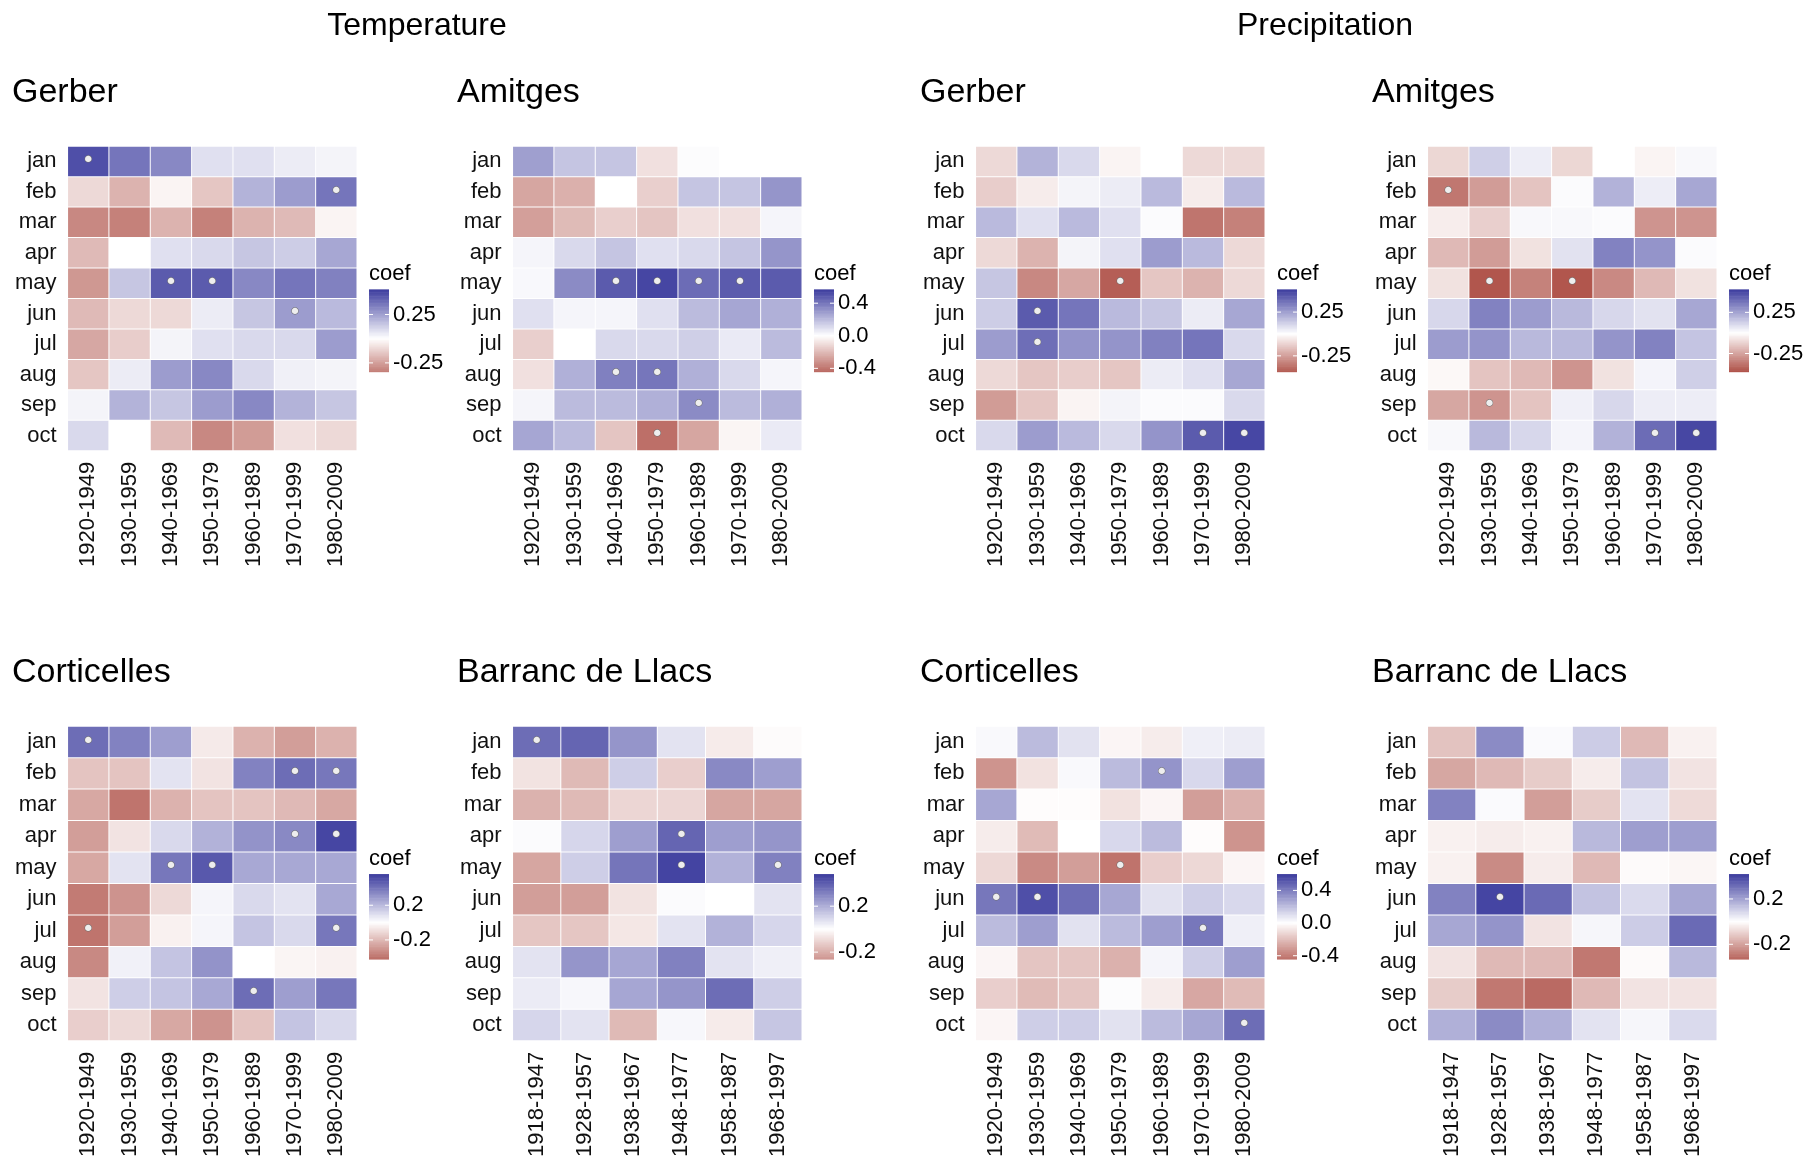 This screenshot has height=1170, width=1816. I want to click on x-tick-label: 1938-1967, so click(1547, 1104).